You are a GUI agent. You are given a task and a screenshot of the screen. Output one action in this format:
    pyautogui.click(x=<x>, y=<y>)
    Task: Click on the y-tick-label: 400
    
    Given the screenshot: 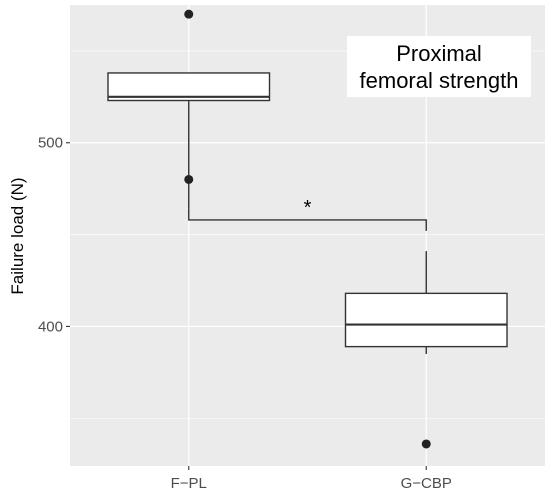 What is the action you would take?
    pyautogui.click(x=50, y=326)
    